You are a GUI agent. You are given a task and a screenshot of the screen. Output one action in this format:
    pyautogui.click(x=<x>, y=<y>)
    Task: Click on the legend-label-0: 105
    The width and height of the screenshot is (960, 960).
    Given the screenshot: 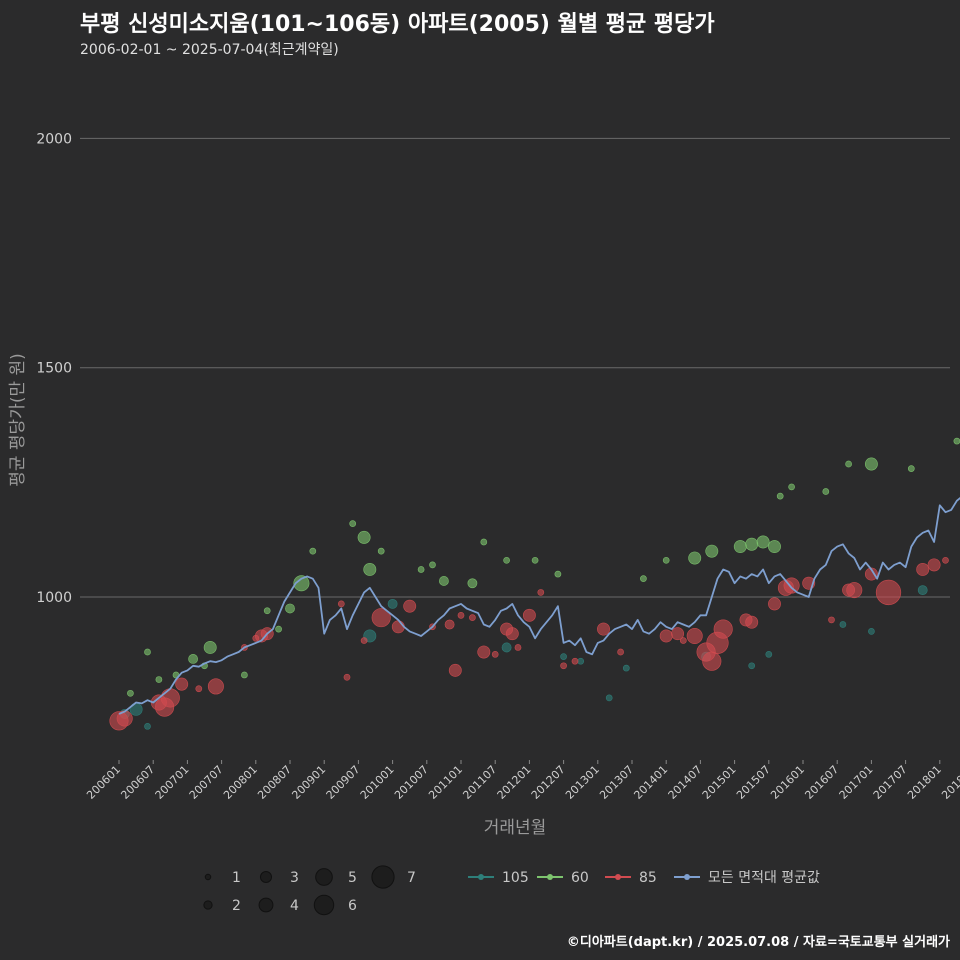 What is the action you would take?
    pyautogui.click(x=515, y=878)
    